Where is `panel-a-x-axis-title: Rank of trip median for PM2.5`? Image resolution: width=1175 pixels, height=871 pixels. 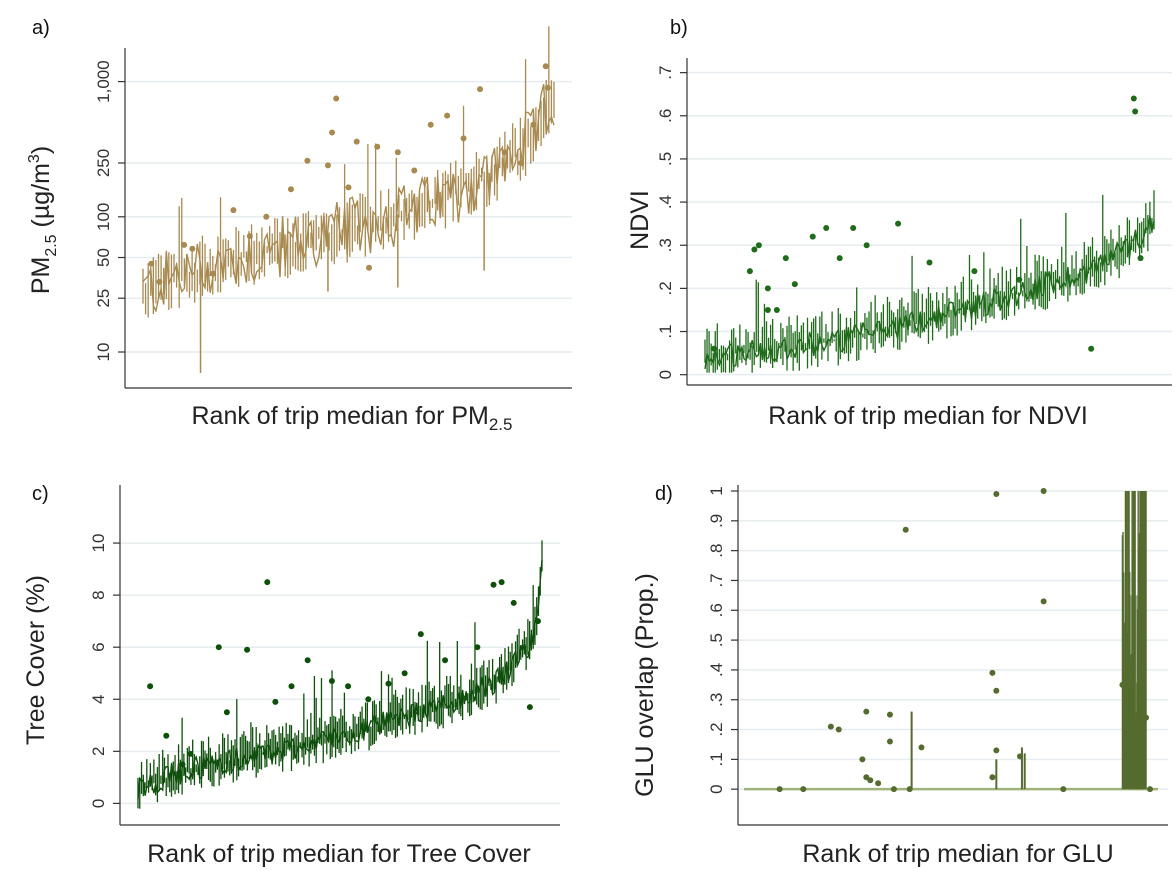 panel-a-x-axis-title: Rank of trip median for PM2.5 is located at coordinates (352, 418).